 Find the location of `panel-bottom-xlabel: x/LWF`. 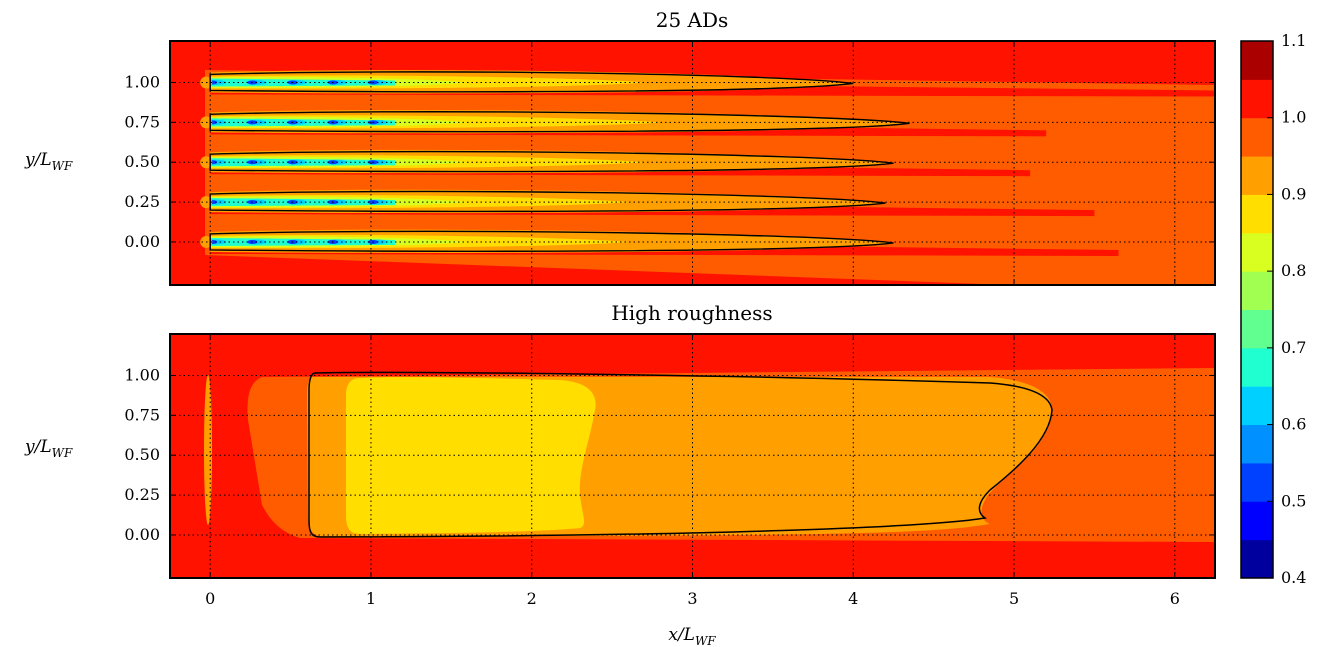

panel-bottom-xlabel: x/LWF is located at coordinates (692, 636).